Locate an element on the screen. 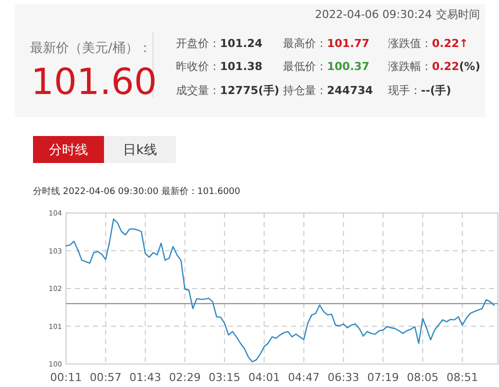 This screenshot has width=499, height=387. text: 开盘价： is located at coordinates (198, 43).